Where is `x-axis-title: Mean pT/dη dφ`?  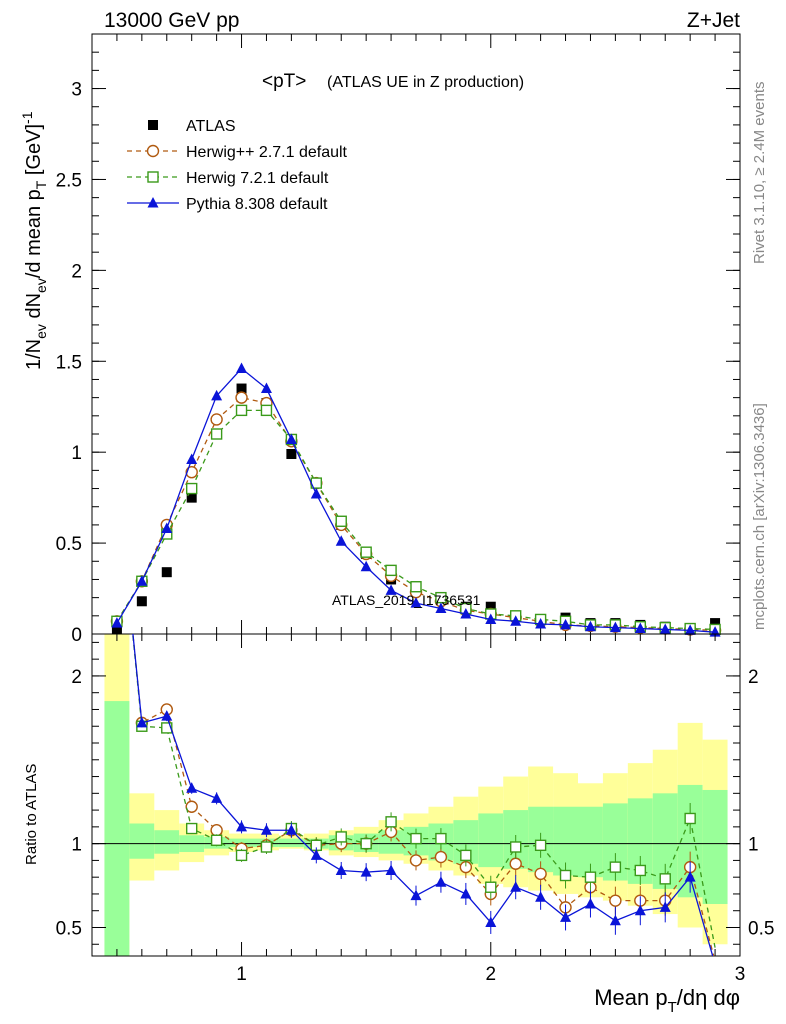 x-axis-title: Mean pT/dη dφ is located at coordinates (667, 1000).